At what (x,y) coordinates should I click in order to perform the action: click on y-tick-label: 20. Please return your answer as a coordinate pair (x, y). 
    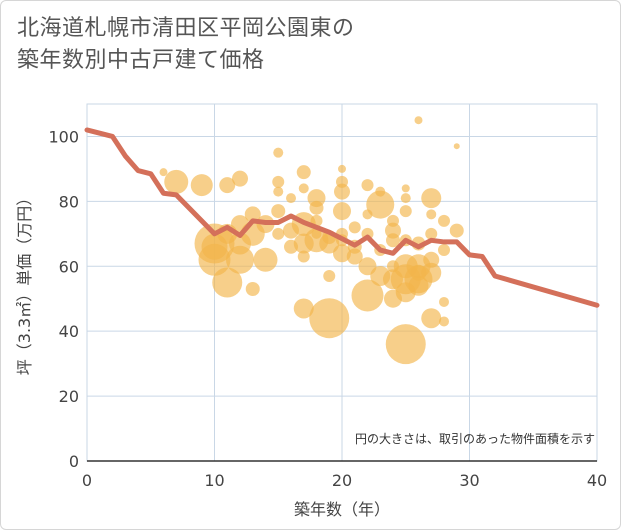
    Looking at the image, I should click on (69, 396).